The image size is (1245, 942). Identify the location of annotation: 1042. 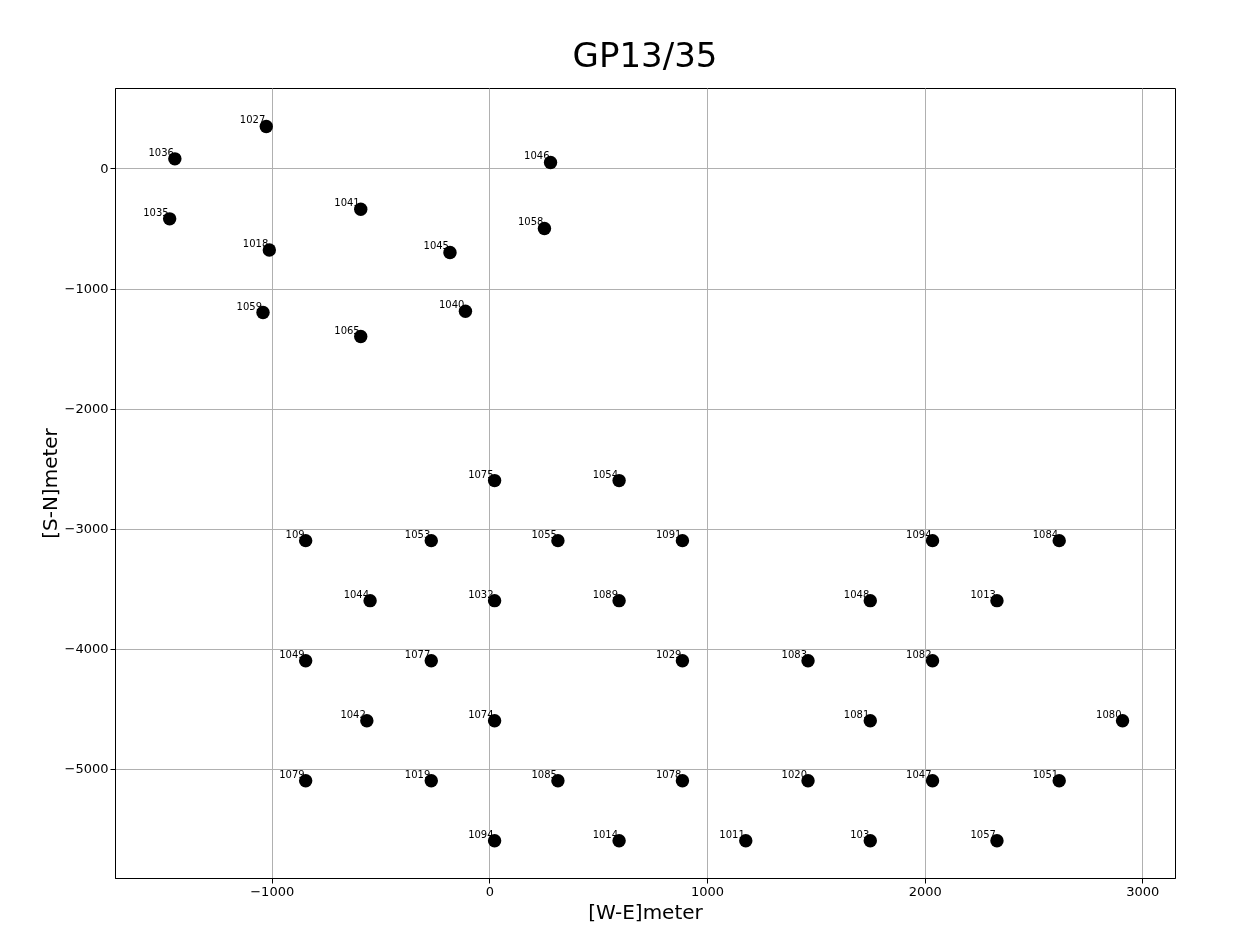
(353, 714).